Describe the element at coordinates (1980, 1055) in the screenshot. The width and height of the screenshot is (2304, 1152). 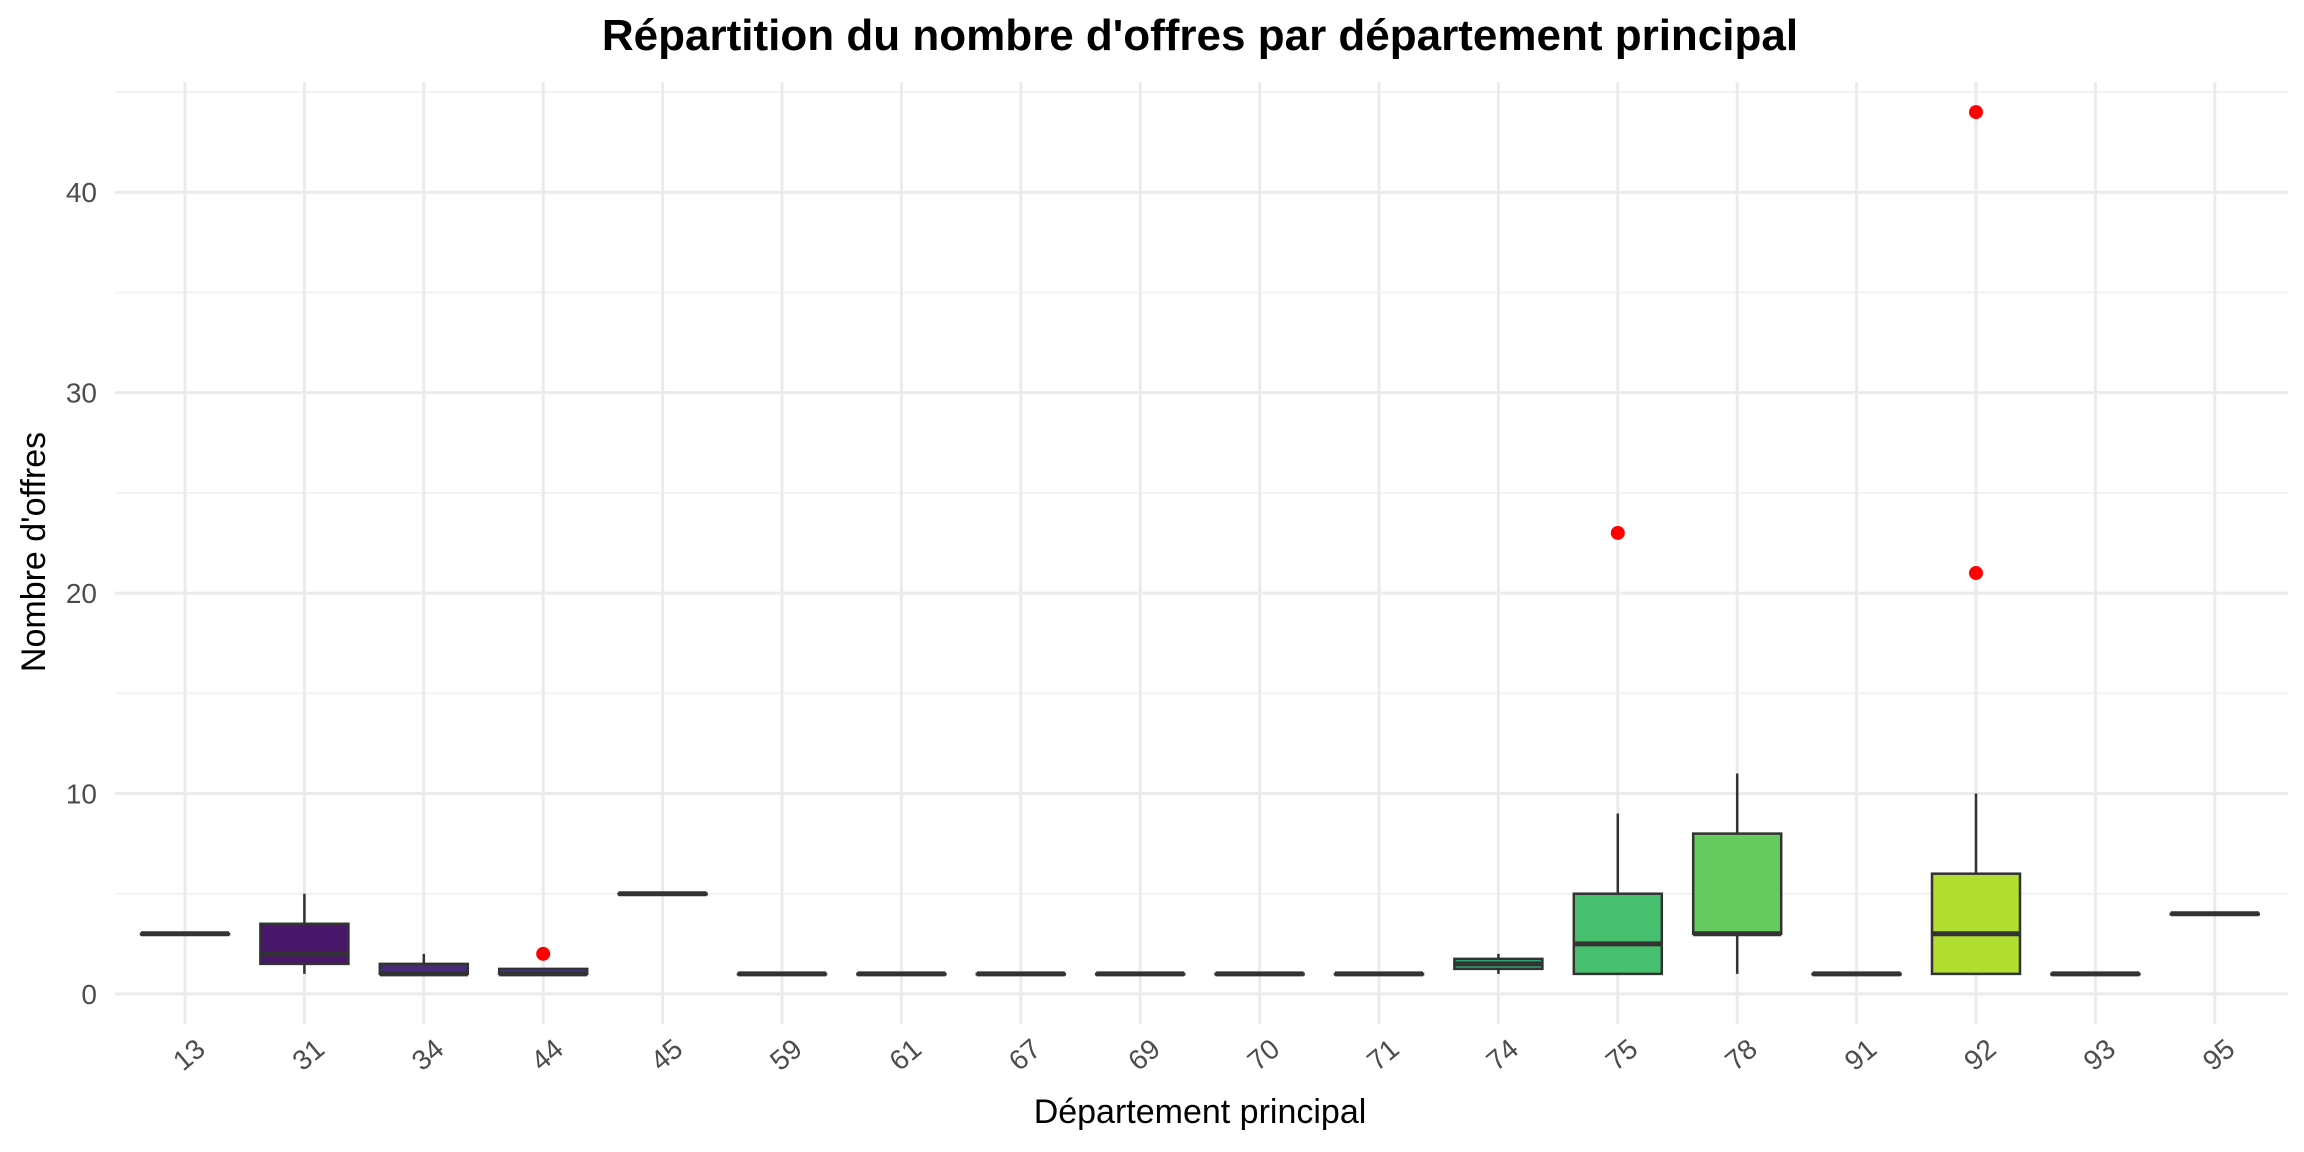
I see `x-tick-label: 92` at that location.